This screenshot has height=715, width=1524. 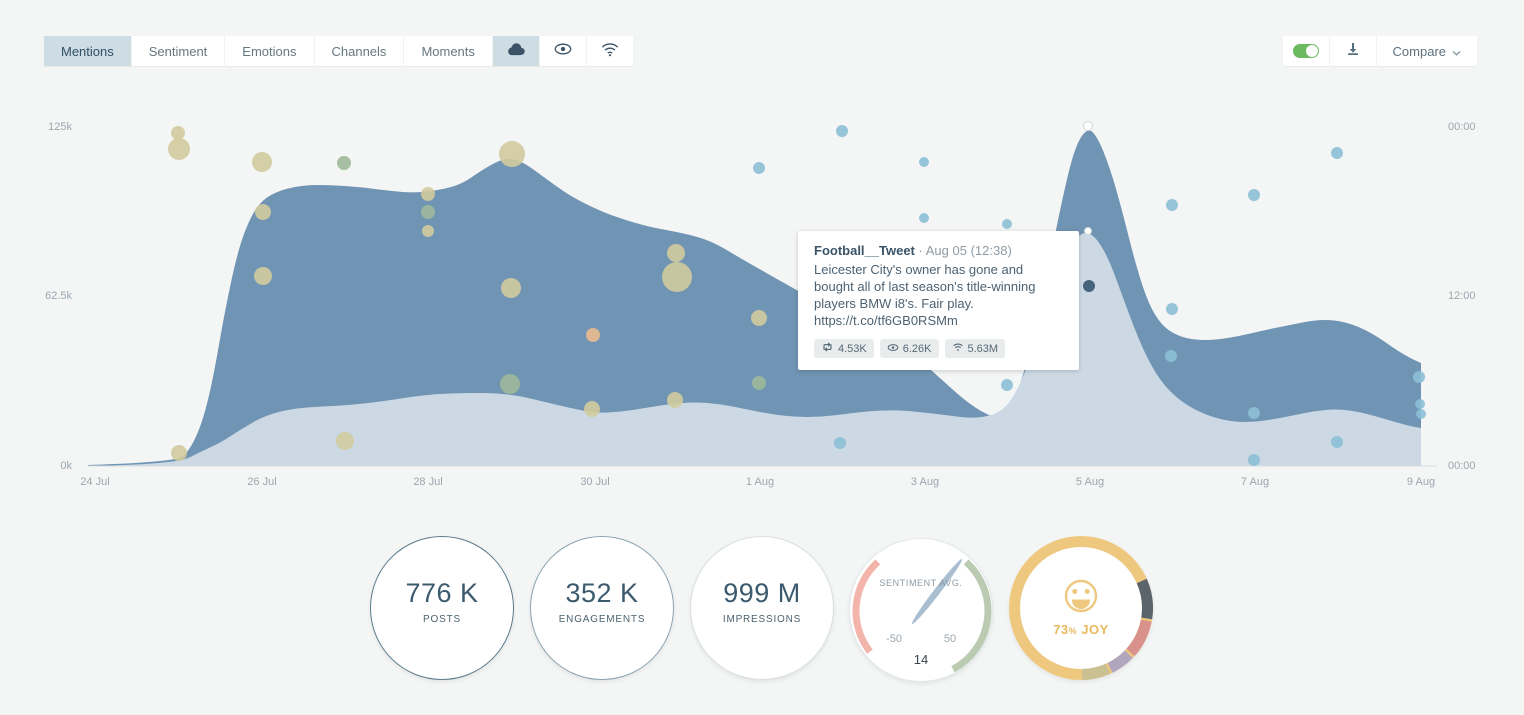 I want to click on tweet-stats: 4.53K 6.26K 5.63M, so click(x=938, y=348).